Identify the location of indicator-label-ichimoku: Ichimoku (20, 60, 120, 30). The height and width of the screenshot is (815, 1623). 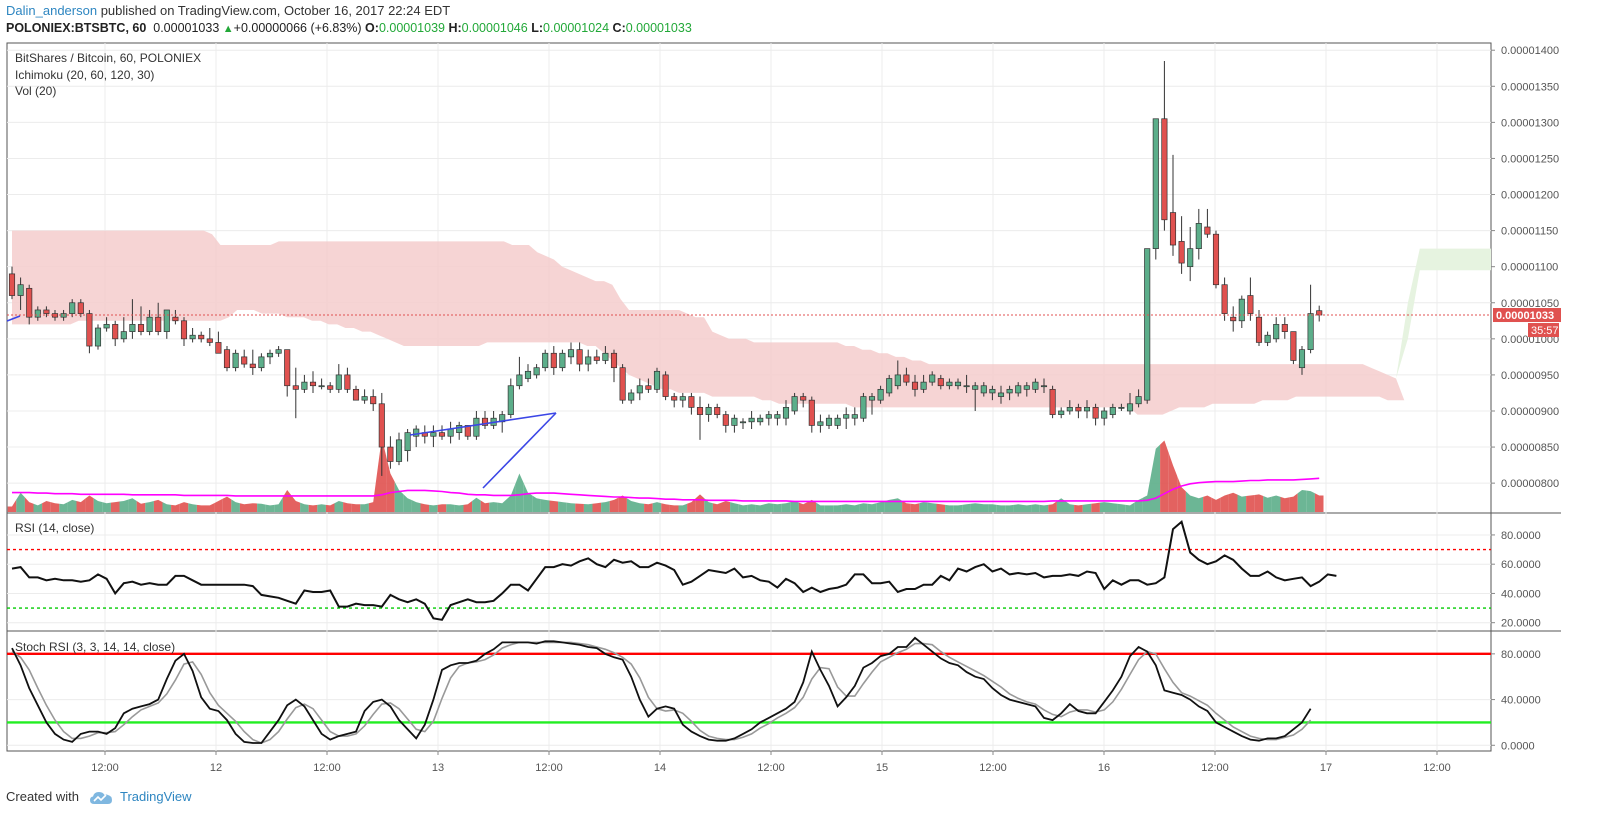
(84, 75).